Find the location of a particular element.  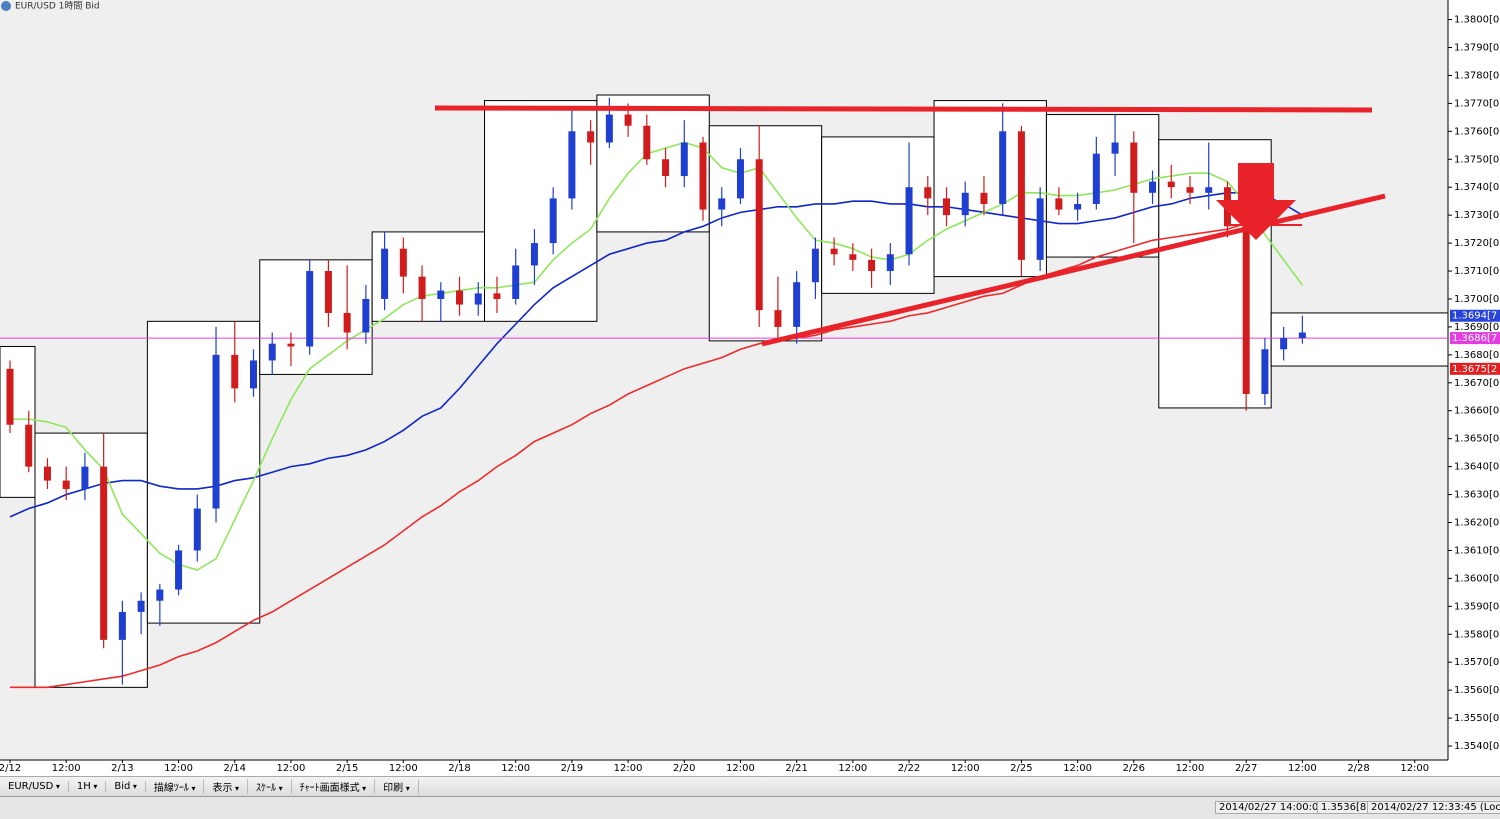

status-local-time: 2014/02/27 12:33:45 (Local) is located at coordinates (1433, 807).